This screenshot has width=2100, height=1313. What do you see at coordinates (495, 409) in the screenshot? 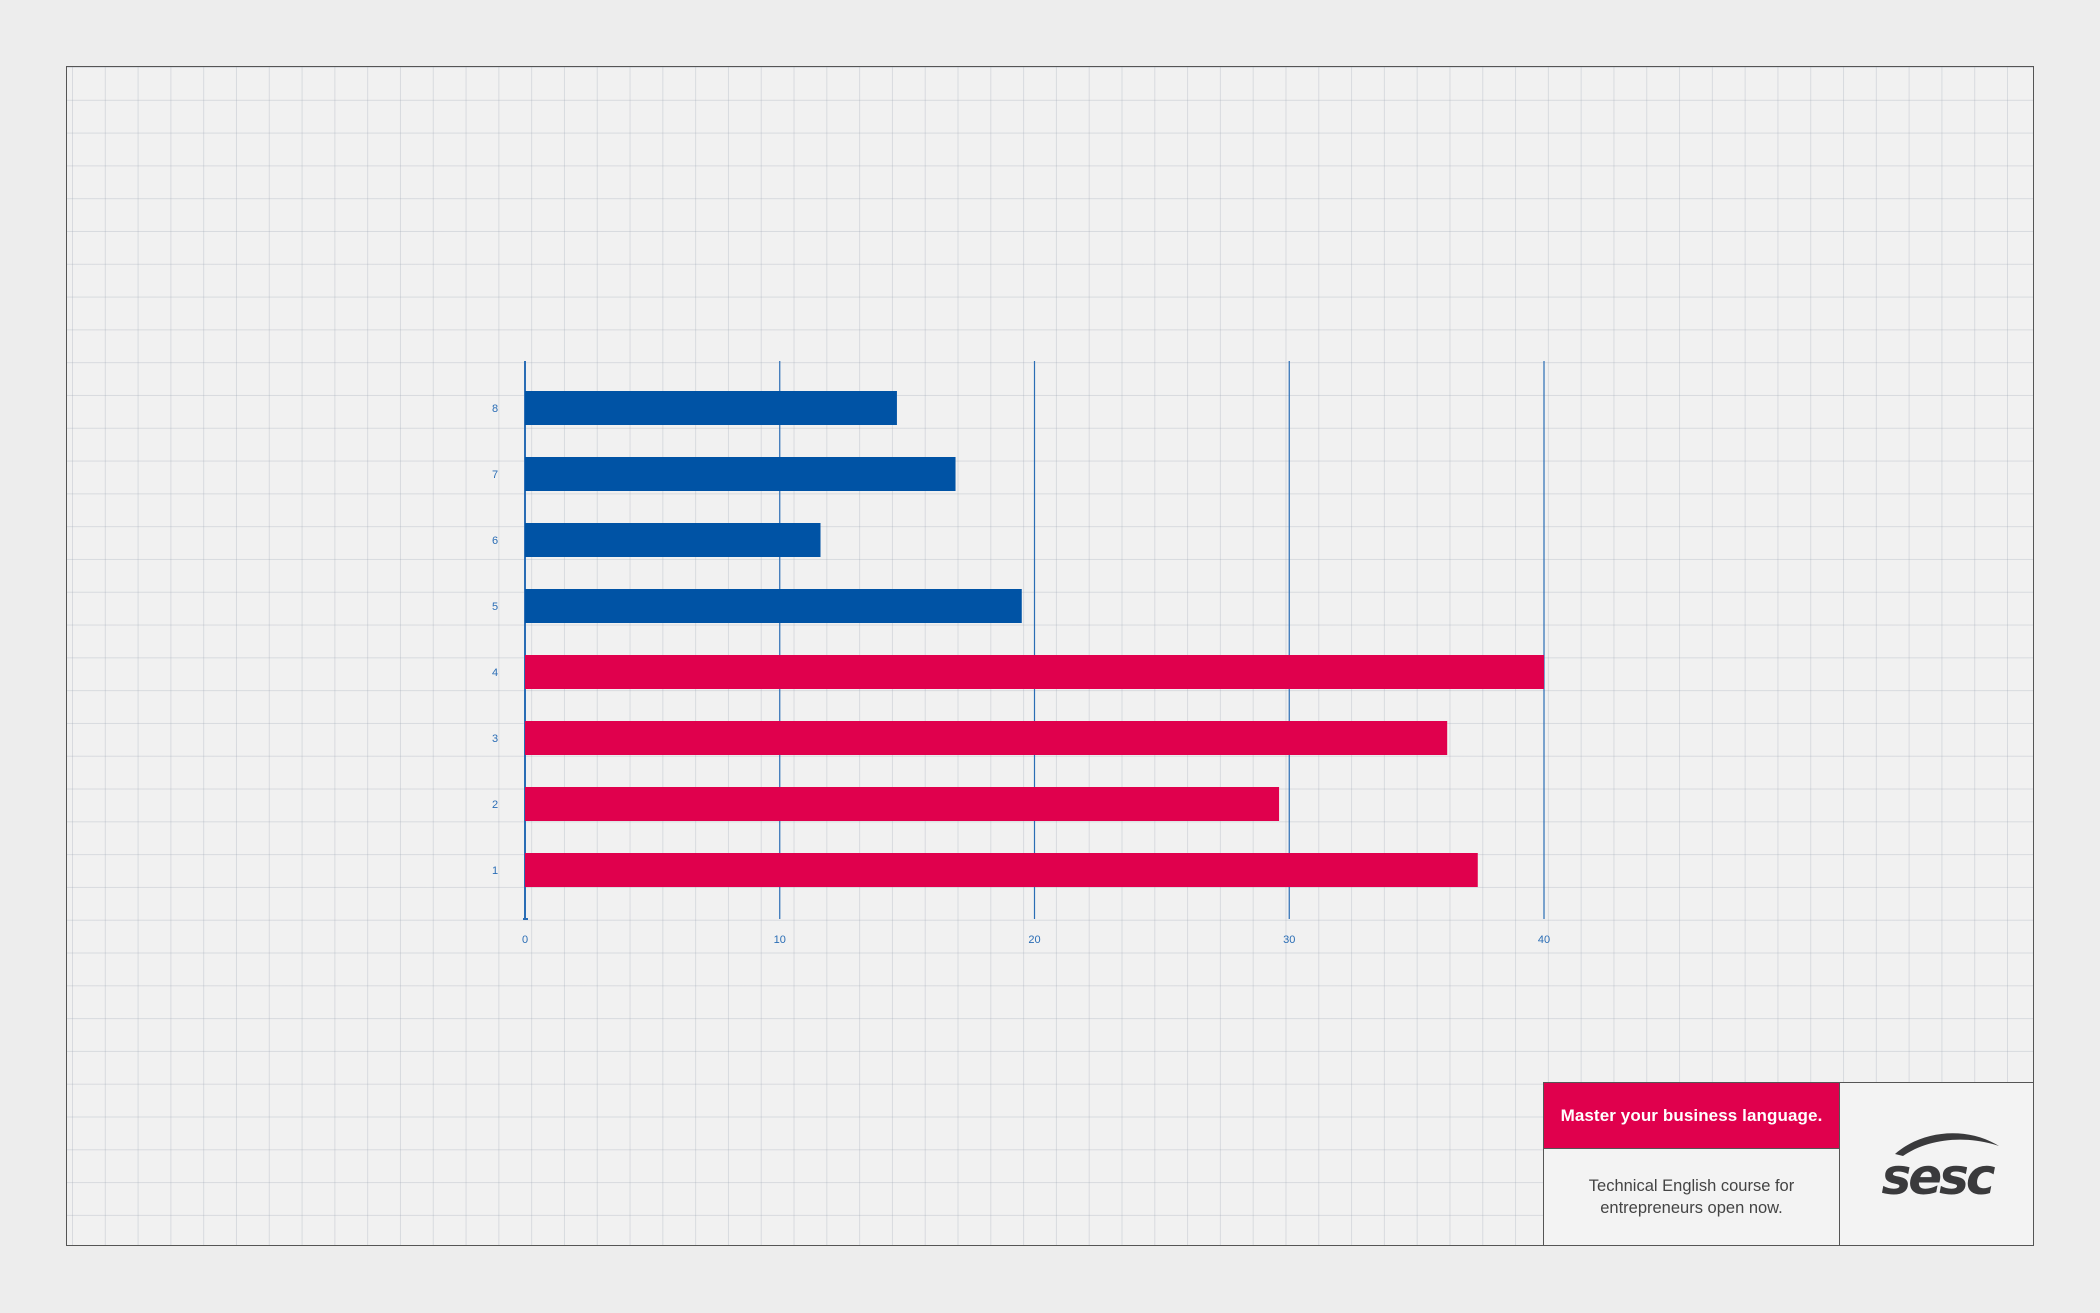
I see `category-label-8: 8` at bounding box center [495, 409].